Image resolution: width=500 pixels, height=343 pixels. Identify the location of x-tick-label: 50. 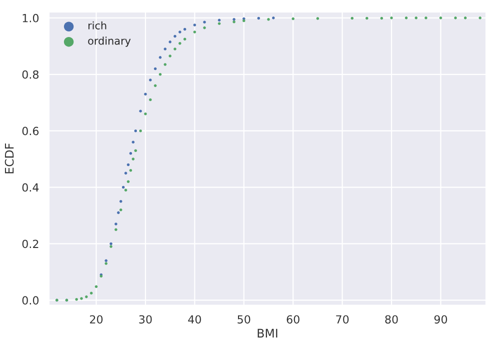
(244, 319).